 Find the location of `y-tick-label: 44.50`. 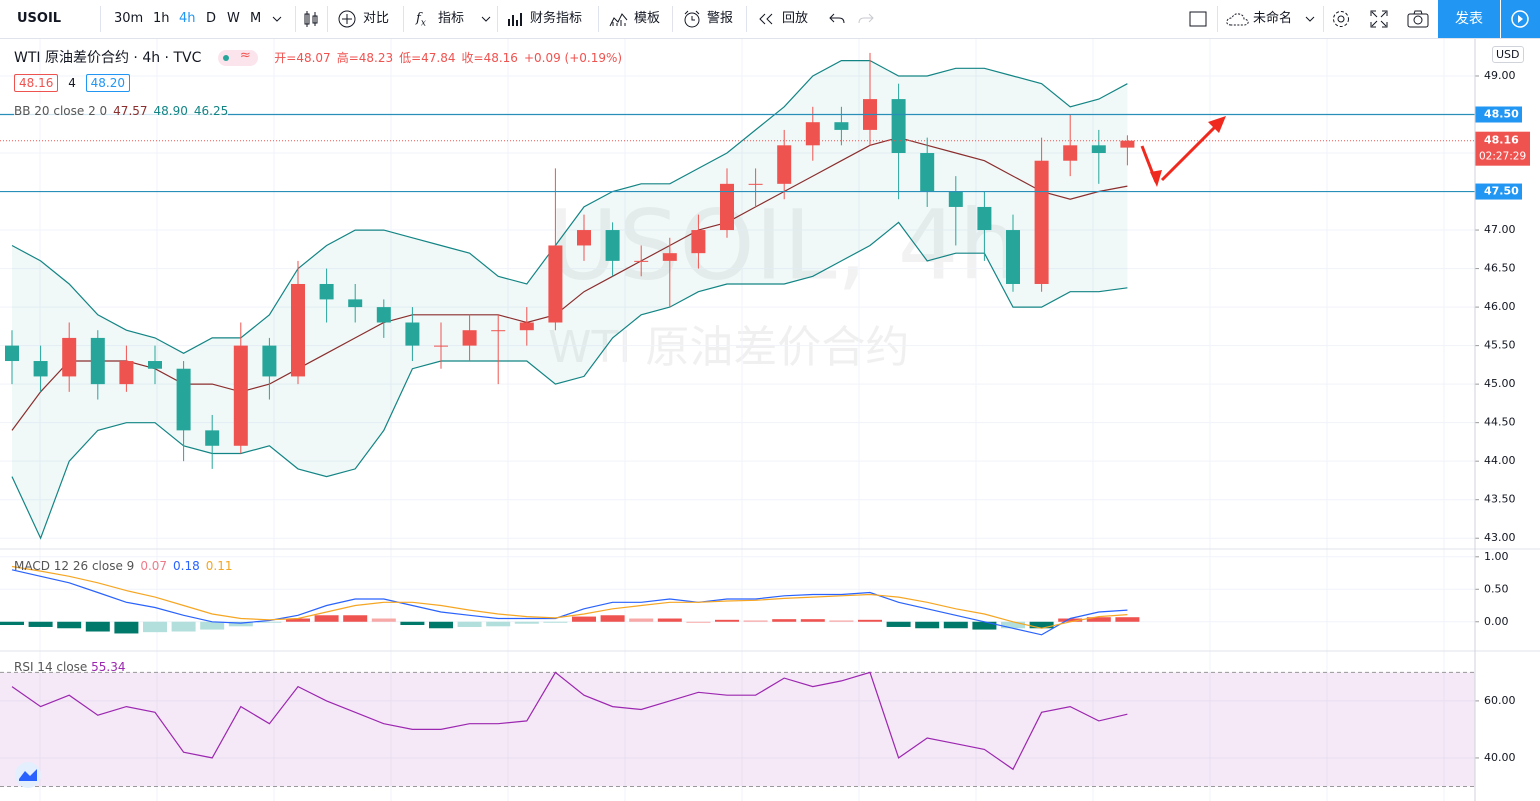

y-tick-label: 44.50 is located at coordinates (1500, 422).